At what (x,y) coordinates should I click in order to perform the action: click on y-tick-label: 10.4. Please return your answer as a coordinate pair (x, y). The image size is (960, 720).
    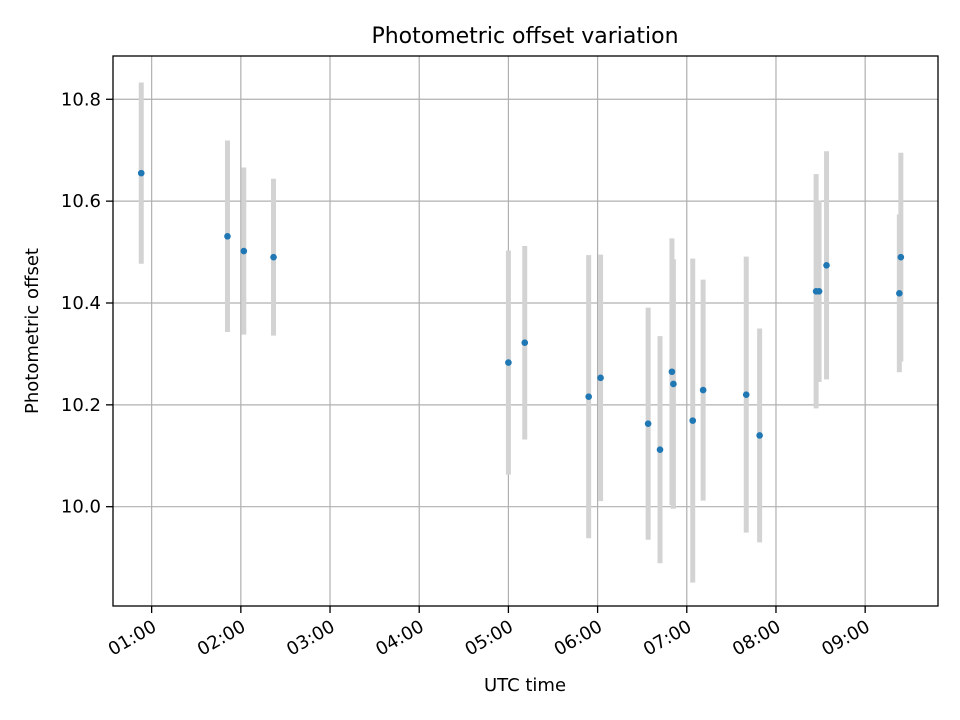
    Looking at the image, I should click on (81, 303).